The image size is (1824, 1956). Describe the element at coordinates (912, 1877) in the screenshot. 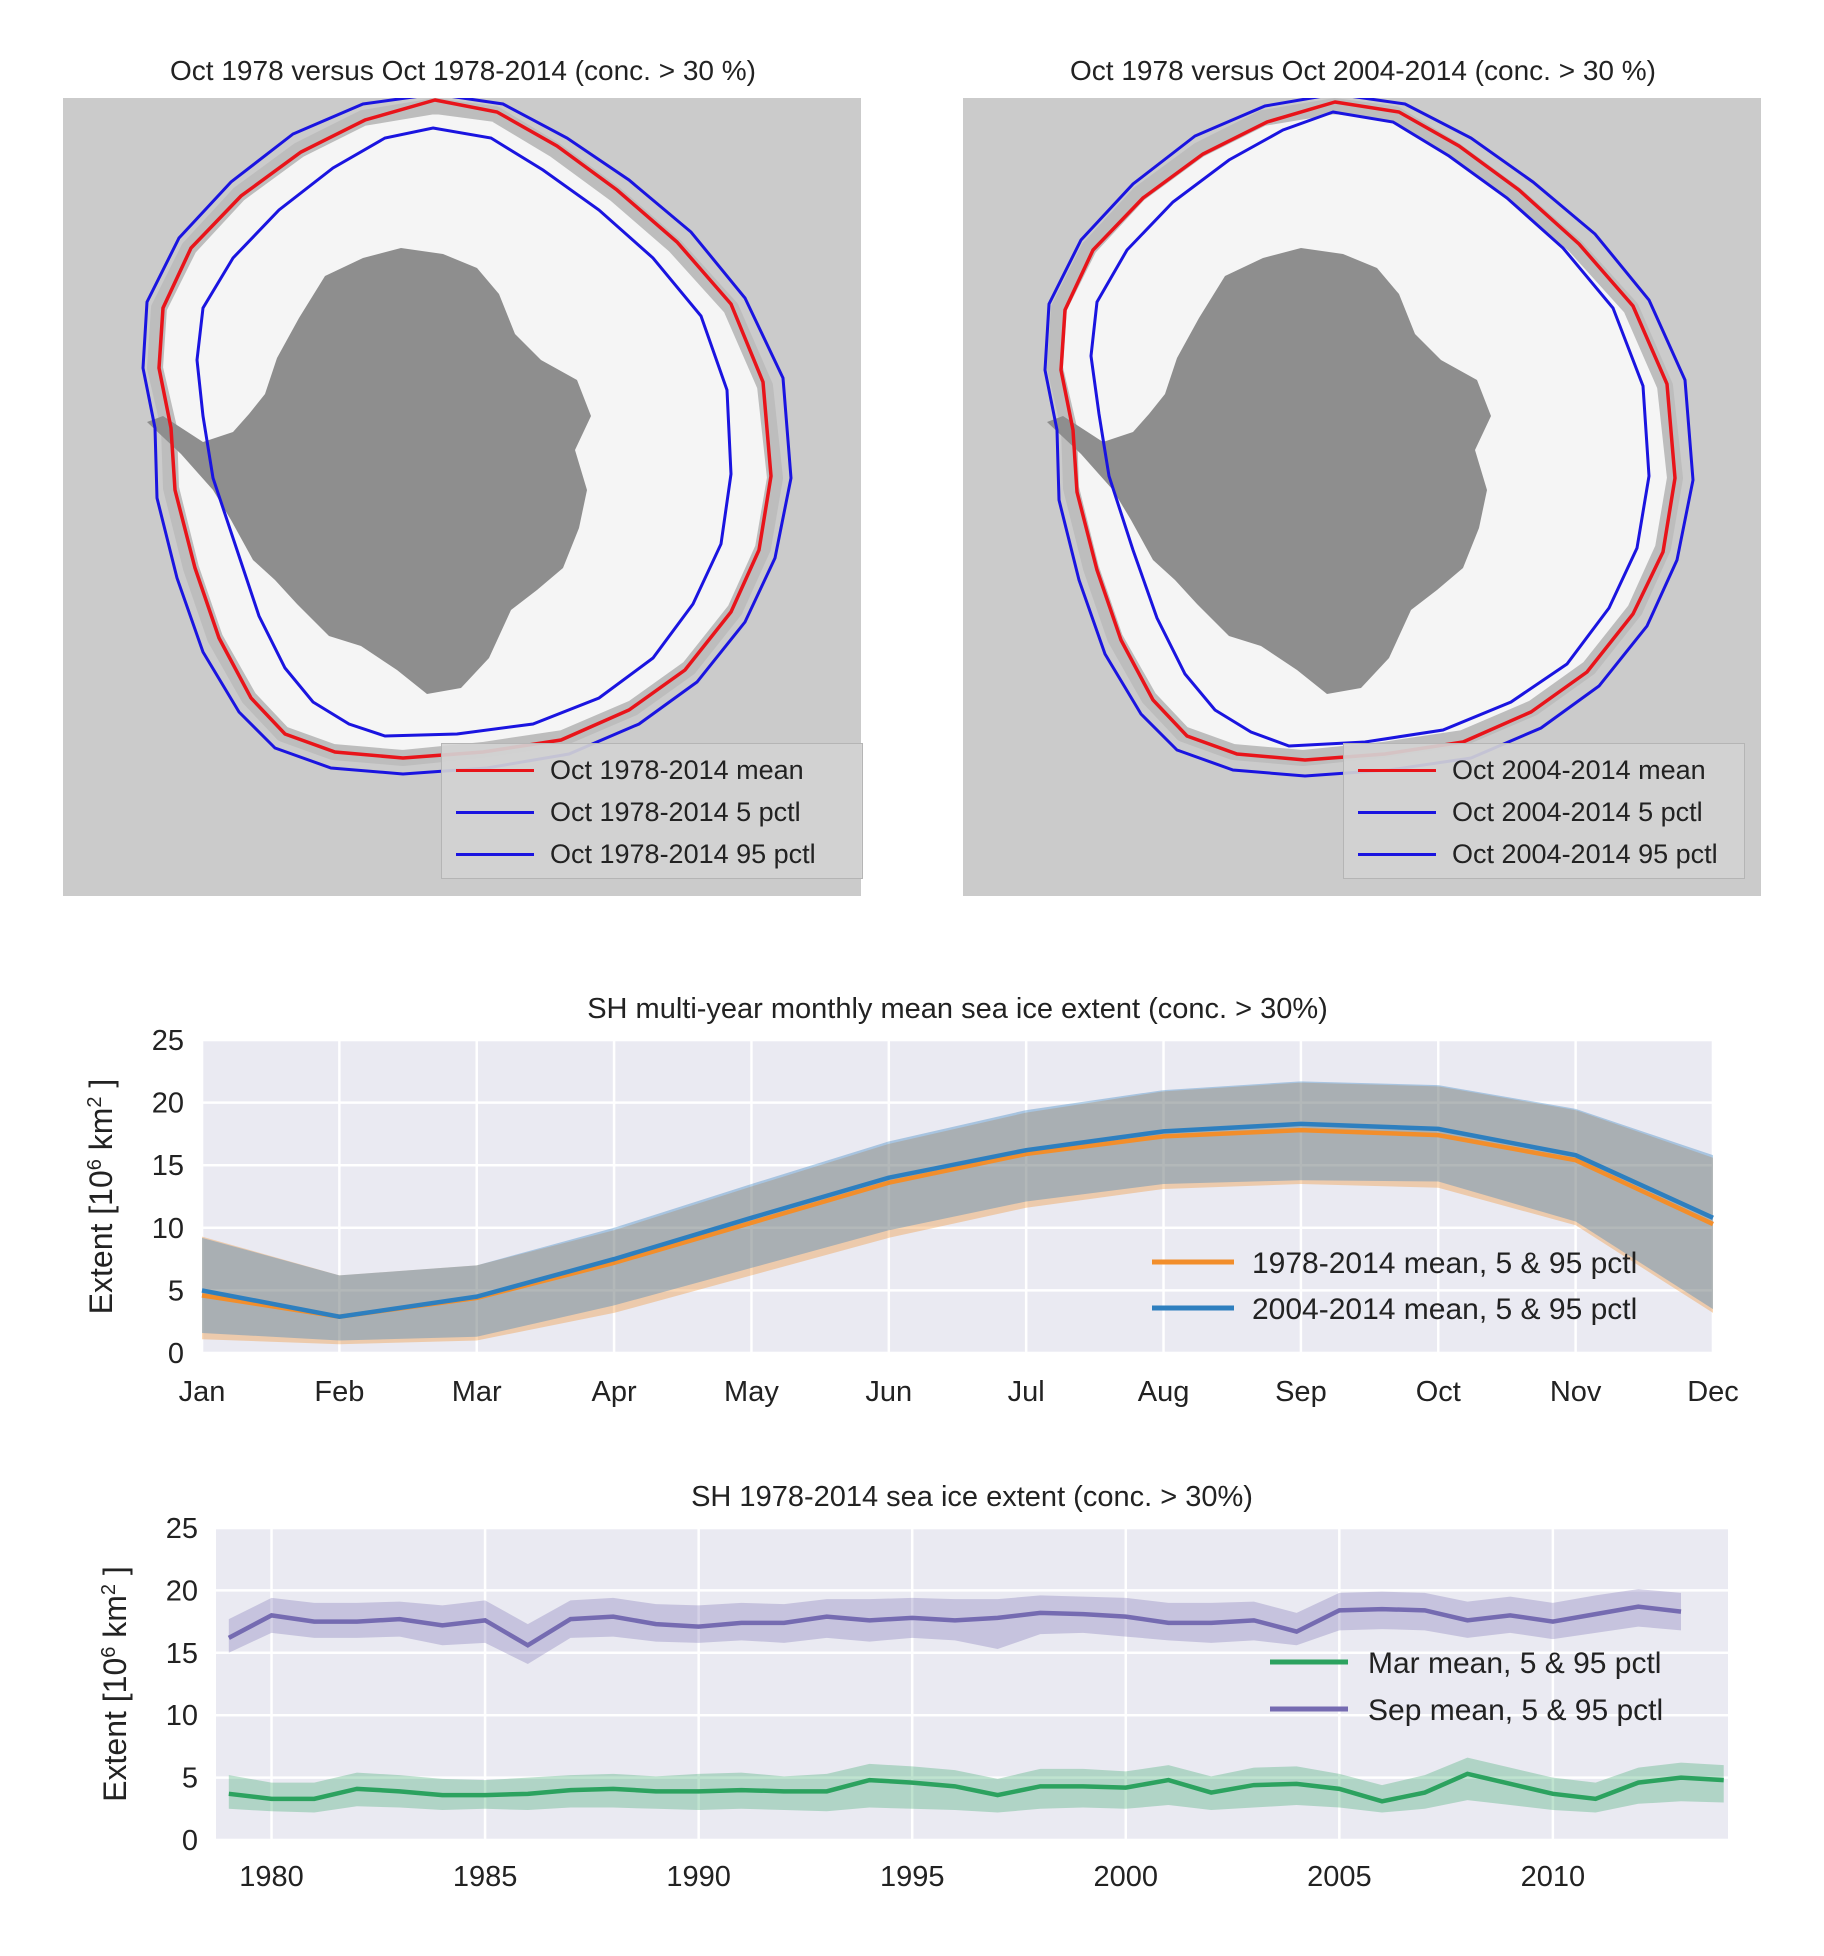

I see `chart2-xtick-label: 1995` at that location.